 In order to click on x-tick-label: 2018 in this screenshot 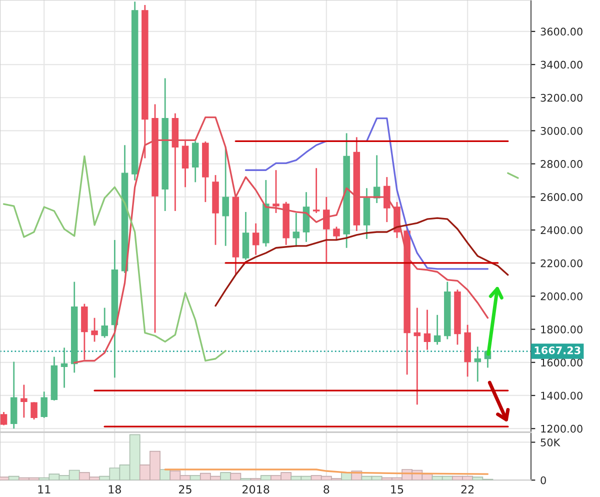, I will do `click(256, 489)`.